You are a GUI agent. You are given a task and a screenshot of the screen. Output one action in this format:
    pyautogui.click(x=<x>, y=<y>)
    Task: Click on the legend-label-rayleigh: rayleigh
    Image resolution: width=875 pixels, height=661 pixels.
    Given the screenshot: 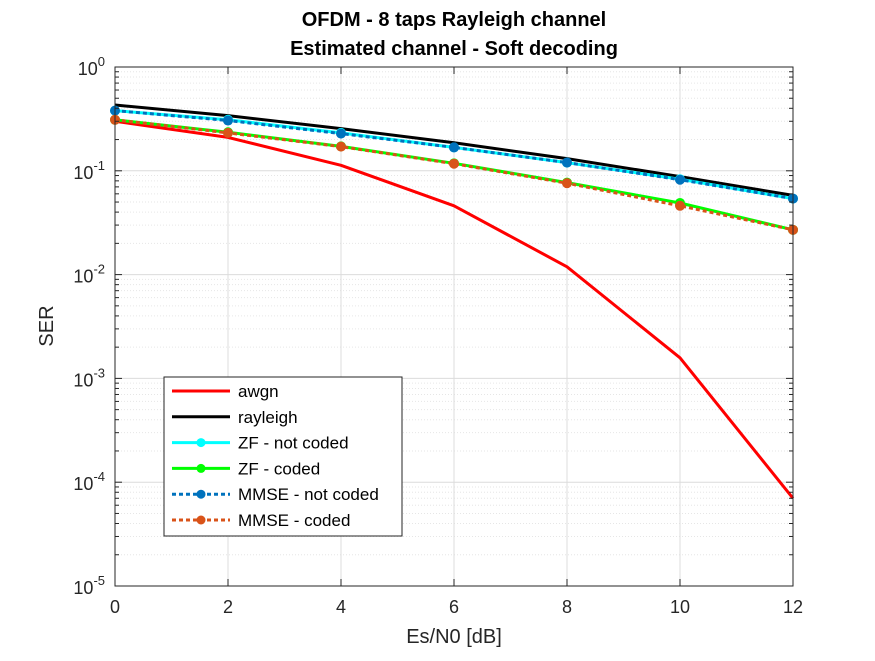 What is the action you would take?
    pyautogui.click(x=268, y=417)
    